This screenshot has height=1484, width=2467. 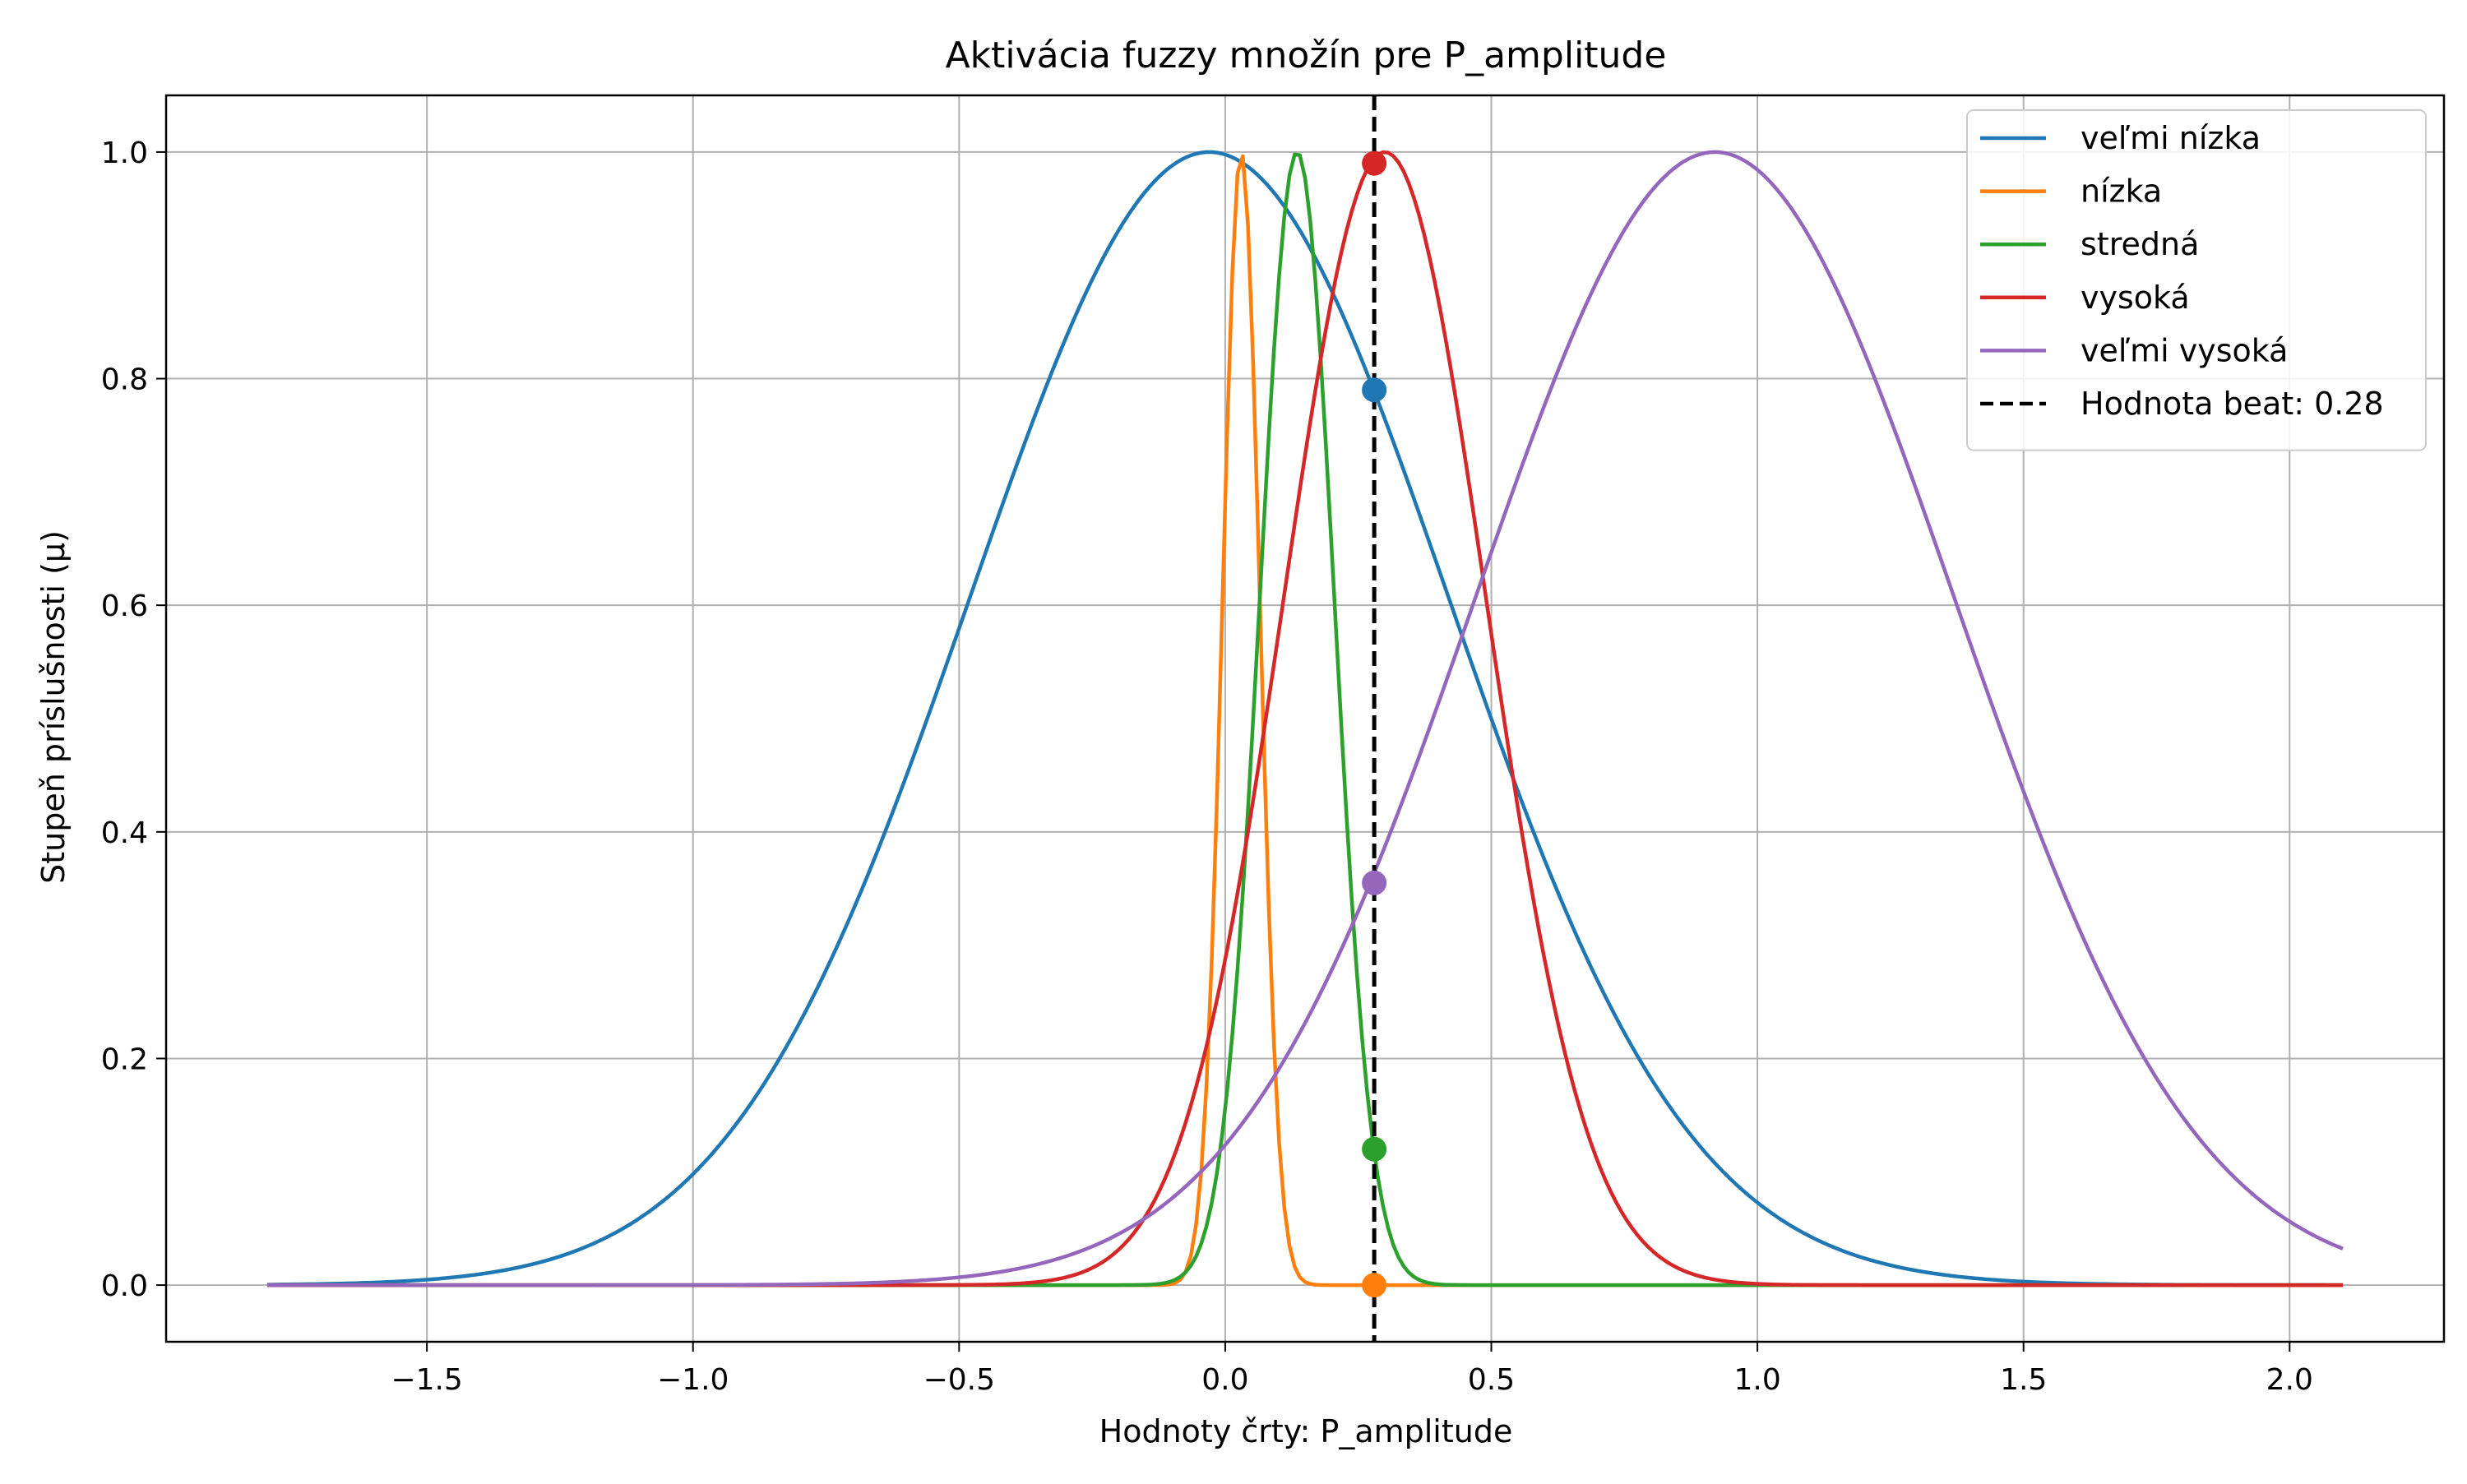 I want to click on x-tick-label: −1.5, so click(x=426, y=1380).